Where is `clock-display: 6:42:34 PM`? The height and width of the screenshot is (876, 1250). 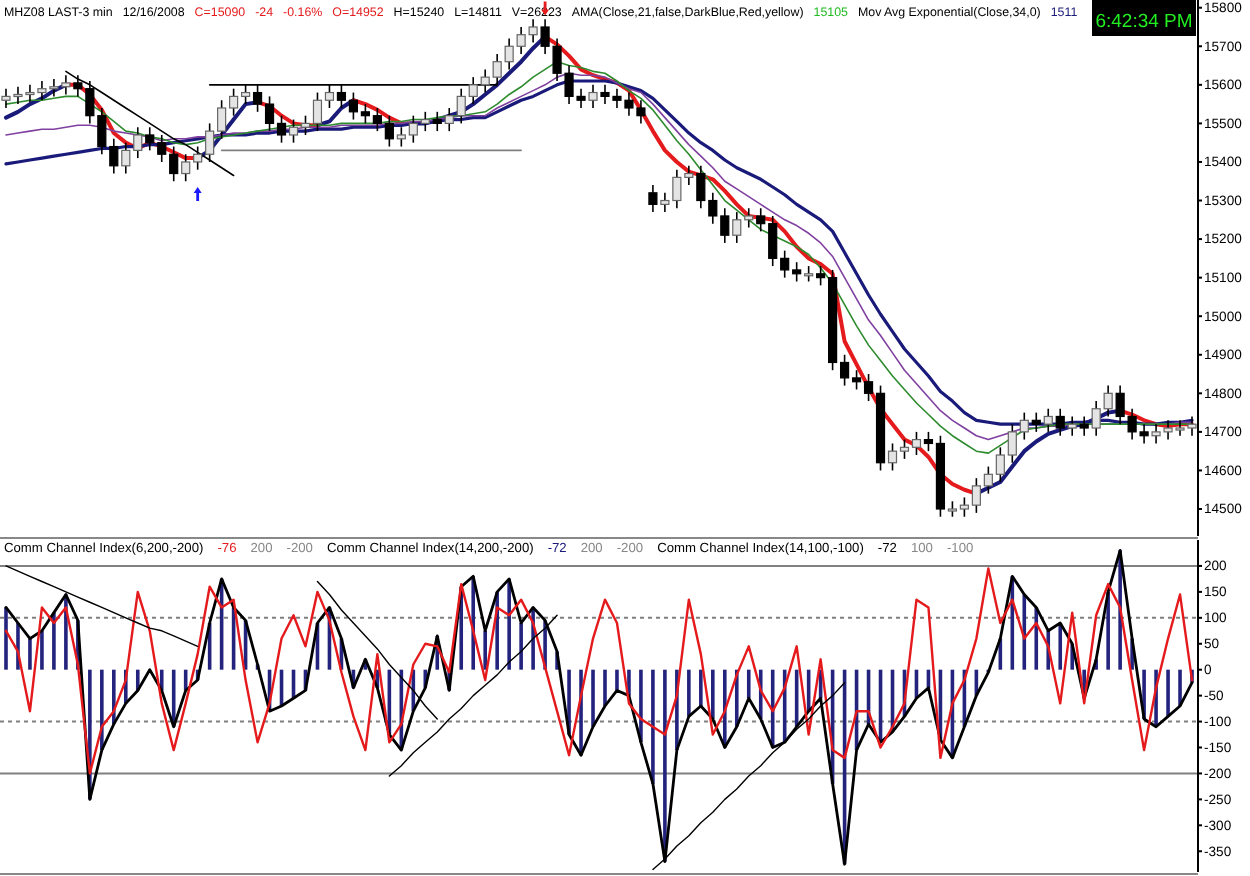
clock-display: 6:42:34 PM is located at coordinates (1144, 18).